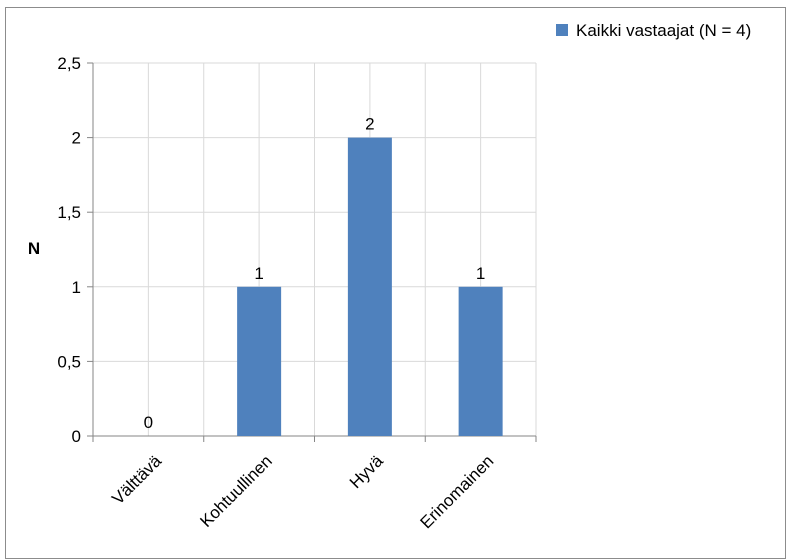 The height and width of the screenshot is (560, 789). Describe the element at coordinates (562, 30) in the screenshot. I see `legend-swatch` at that location.